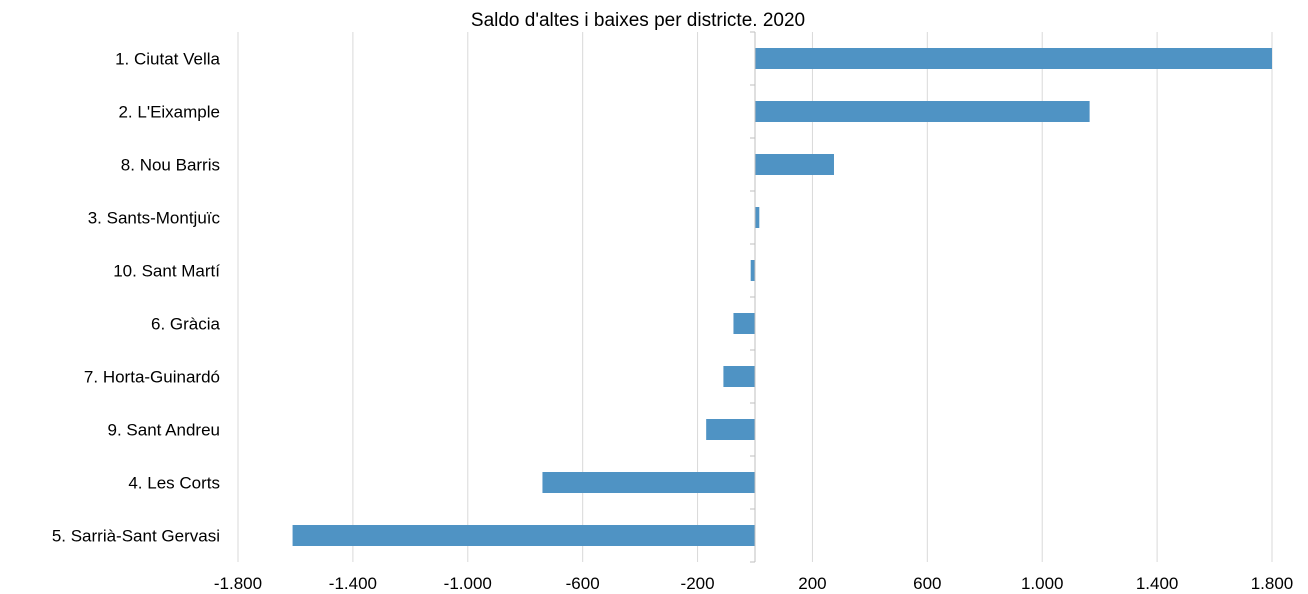  What do you see at coordinates (152, 377) in the screenshot?
I see `category-label: 7. Horta-Guinardó` at bounding box center [152, 377].